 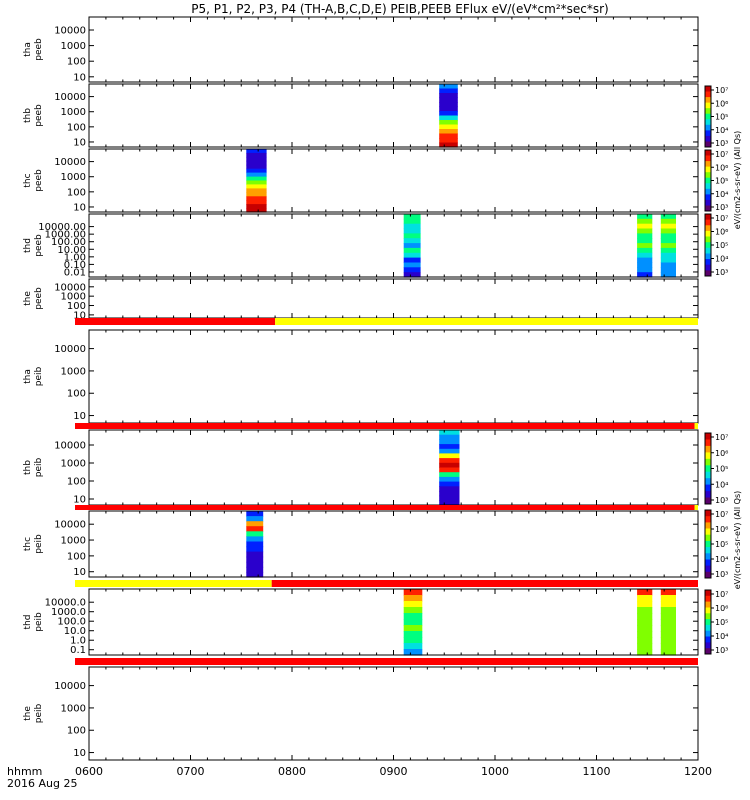 What do you see at coordinates (42, 783) in the screenshot?
I see `time-axis-date-label: 2016 Aug 25` at bounding box center [42, 783].